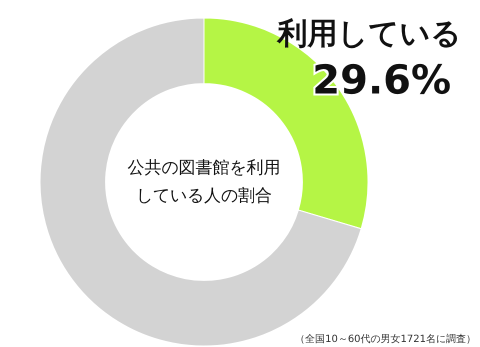  Describe the element at coordinates (369, 34) in the screenshot. I see `slice-label: 利用している` at that location.